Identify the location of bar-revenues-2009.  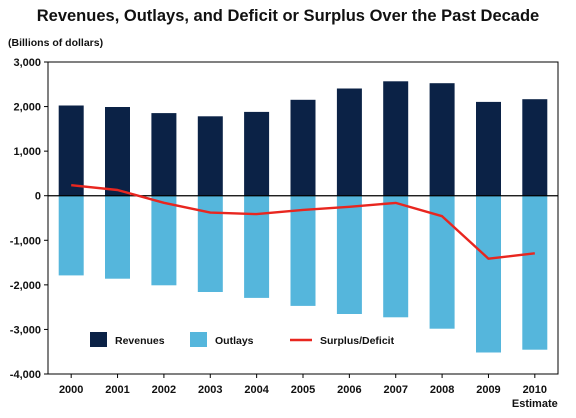
(488, 148).